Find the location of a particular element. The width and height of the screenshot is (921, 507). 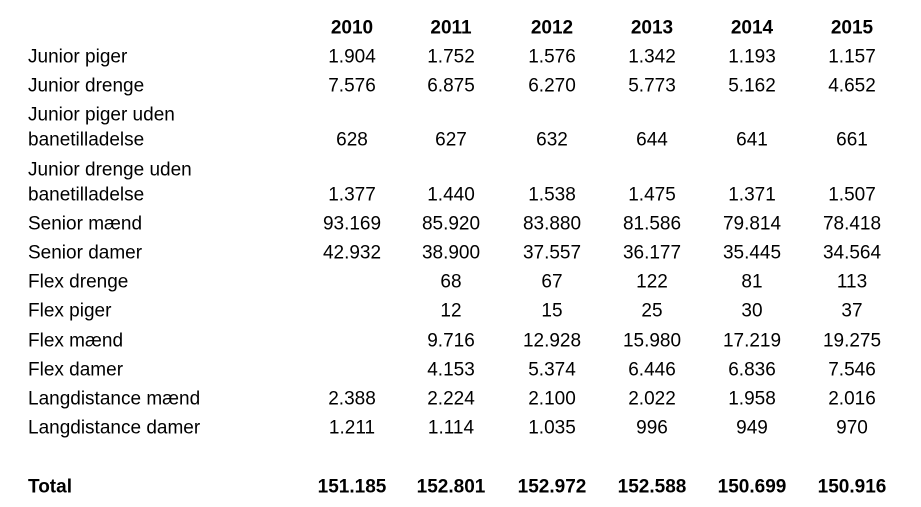

row-label: Langdistance damer is located at coordinates (114, 428).